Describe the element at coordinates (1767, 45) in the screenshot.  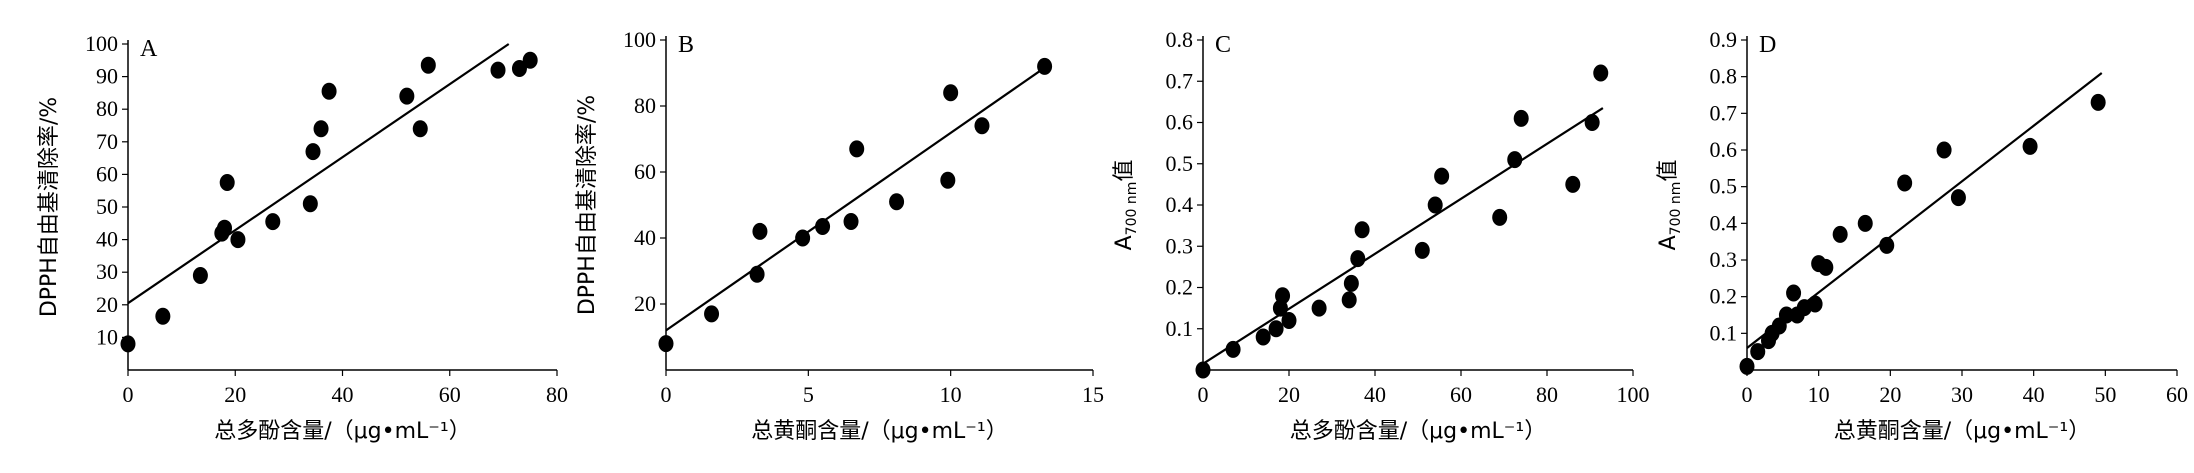
I see `panel-label: D` at that location.